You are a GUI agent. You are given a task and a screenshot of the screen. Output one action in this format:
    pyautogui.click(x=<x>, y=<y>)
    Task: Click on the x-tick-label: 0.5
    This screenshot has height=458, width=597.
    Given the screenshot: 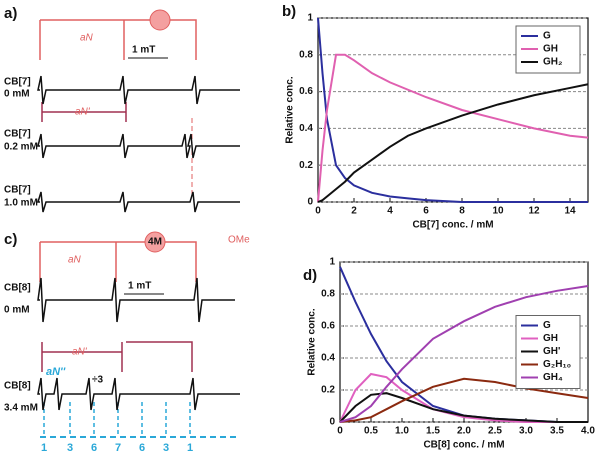 What is the action you would take?
    pyautogui.click(x=371, y=431)
    